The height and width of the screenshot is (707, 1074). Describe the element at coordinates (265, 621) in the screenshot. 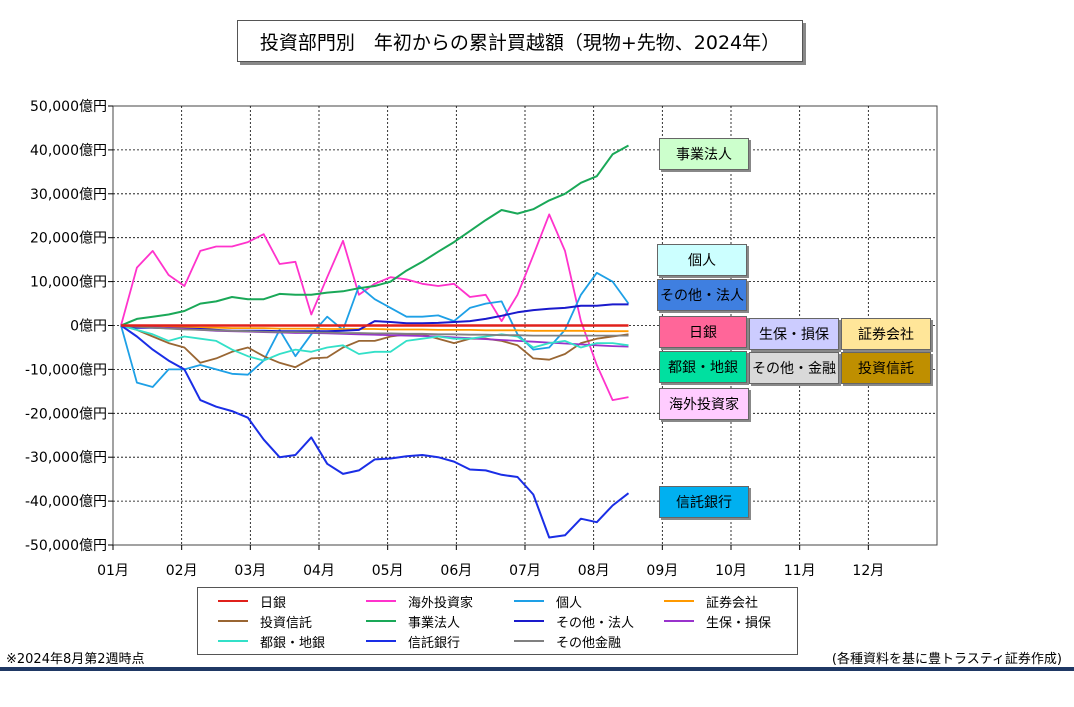

I see `legend-item-toshin: 投資信託` at that location.